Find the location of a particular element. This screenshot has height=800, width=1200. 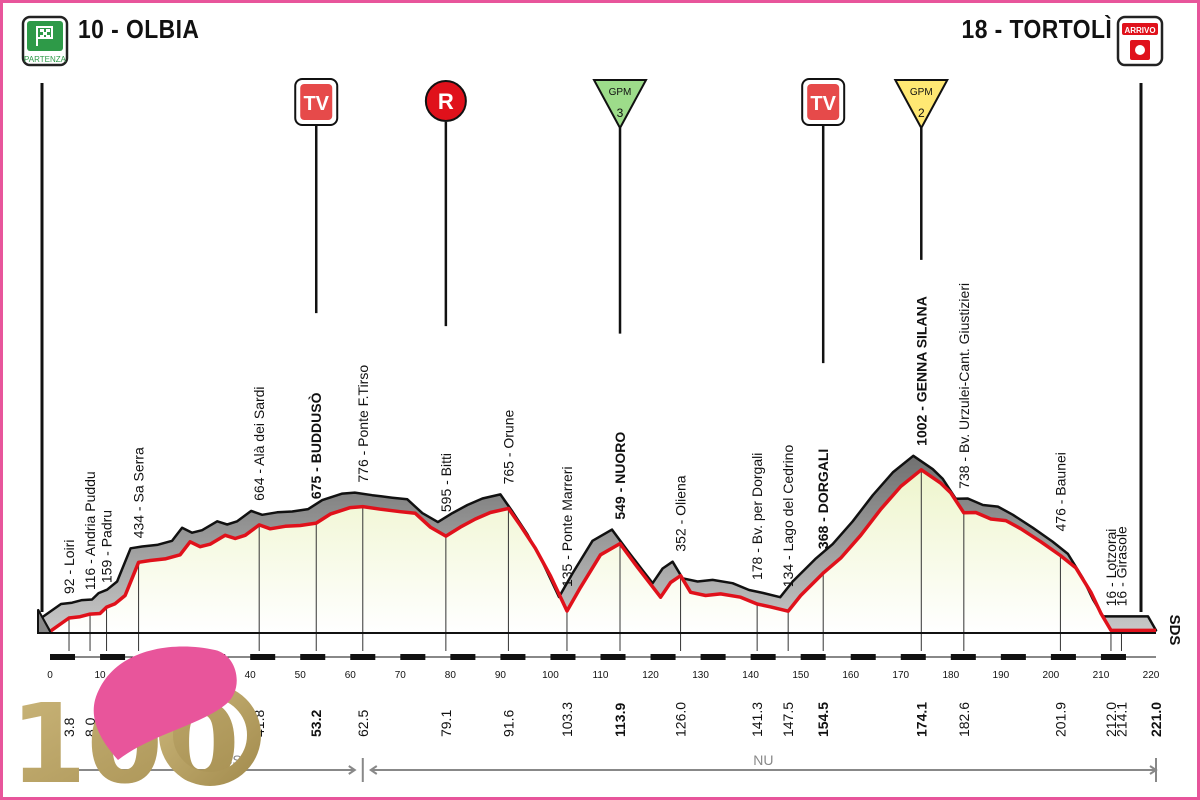

place-label-9: 135 - Ponte Marreri is located at coordinates (567, 526).